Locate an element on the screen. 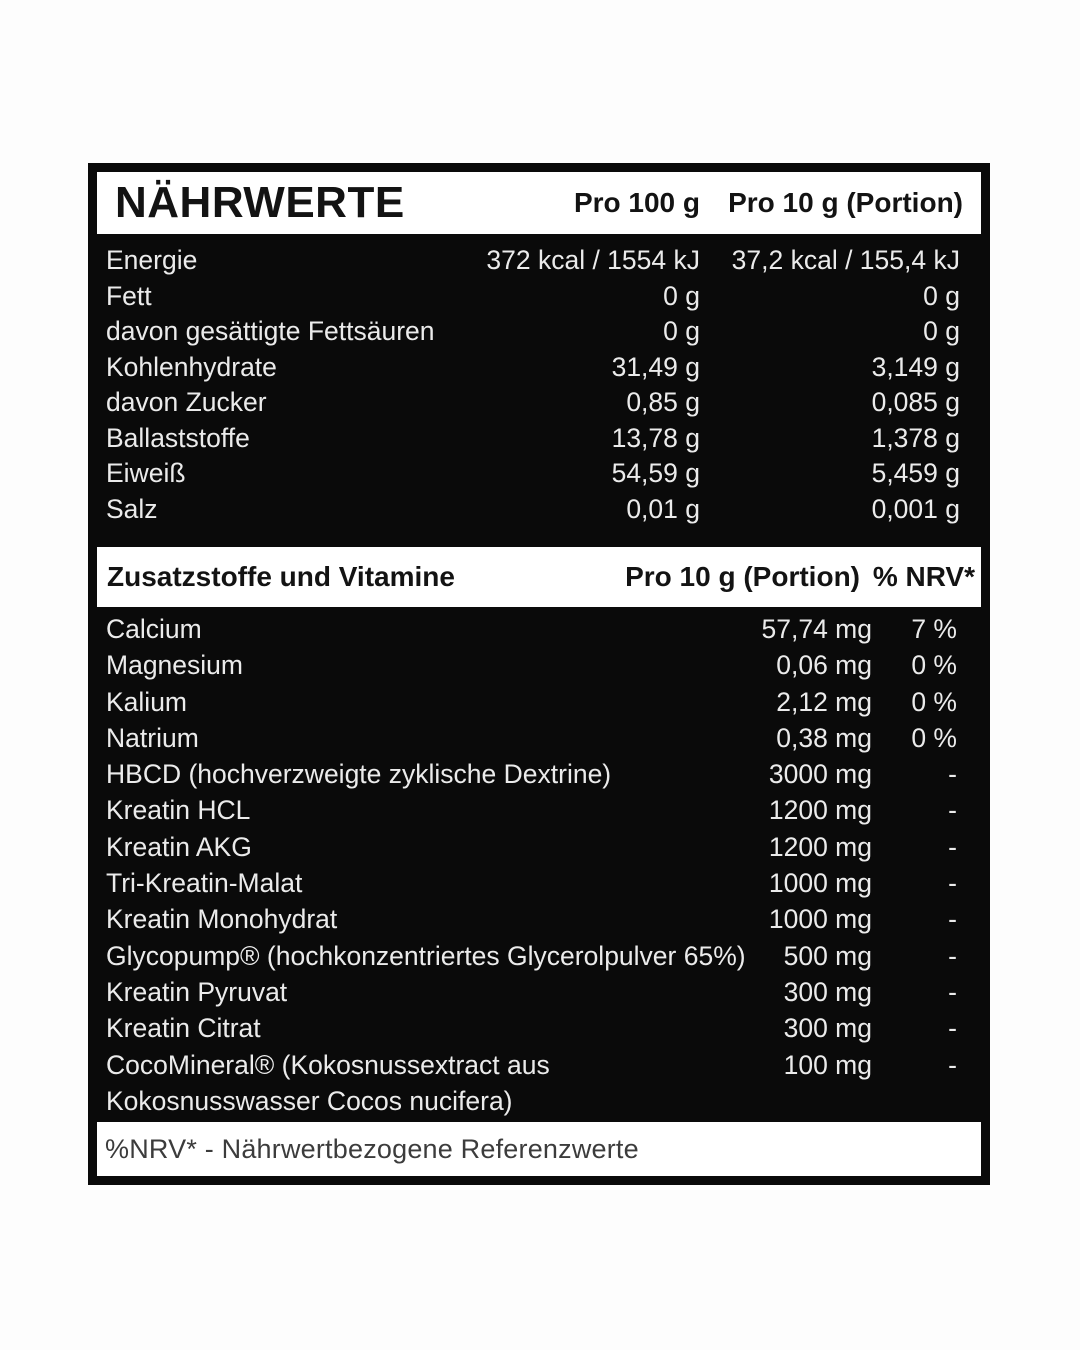 The width and height of the screenshot is (1080, 1350). row-label: Tri-Kreatin-Malat is located at coordinates (204, 883).